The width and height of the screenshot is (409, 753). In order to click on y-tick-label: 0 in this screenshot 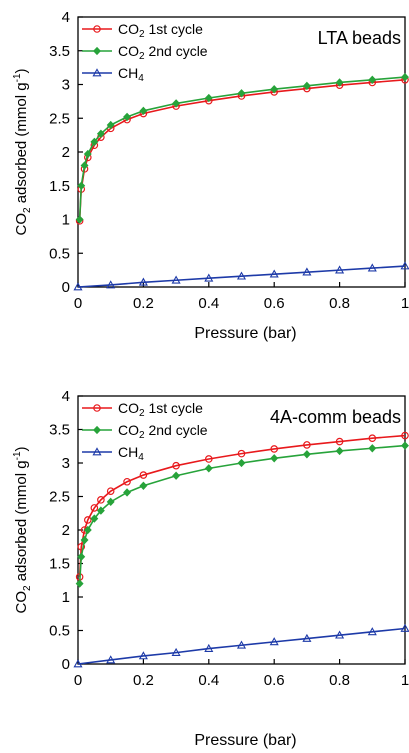, I will do `click(66, 287)`.